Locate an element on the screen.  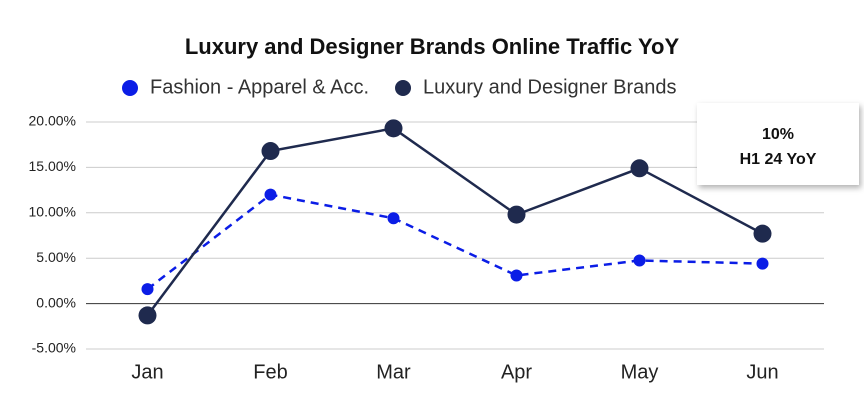
x-tick-label: May is located at coordinates (640, 372).